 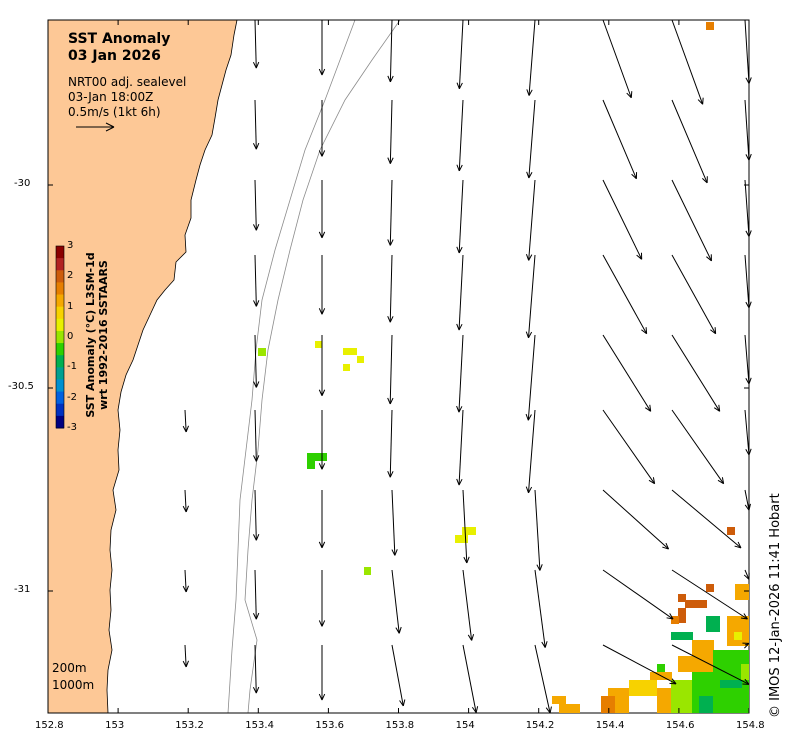 I want to click on credit-text: © IMOS 12-Jan-2026 11:41 Hobart, so click(x=775, y=605).